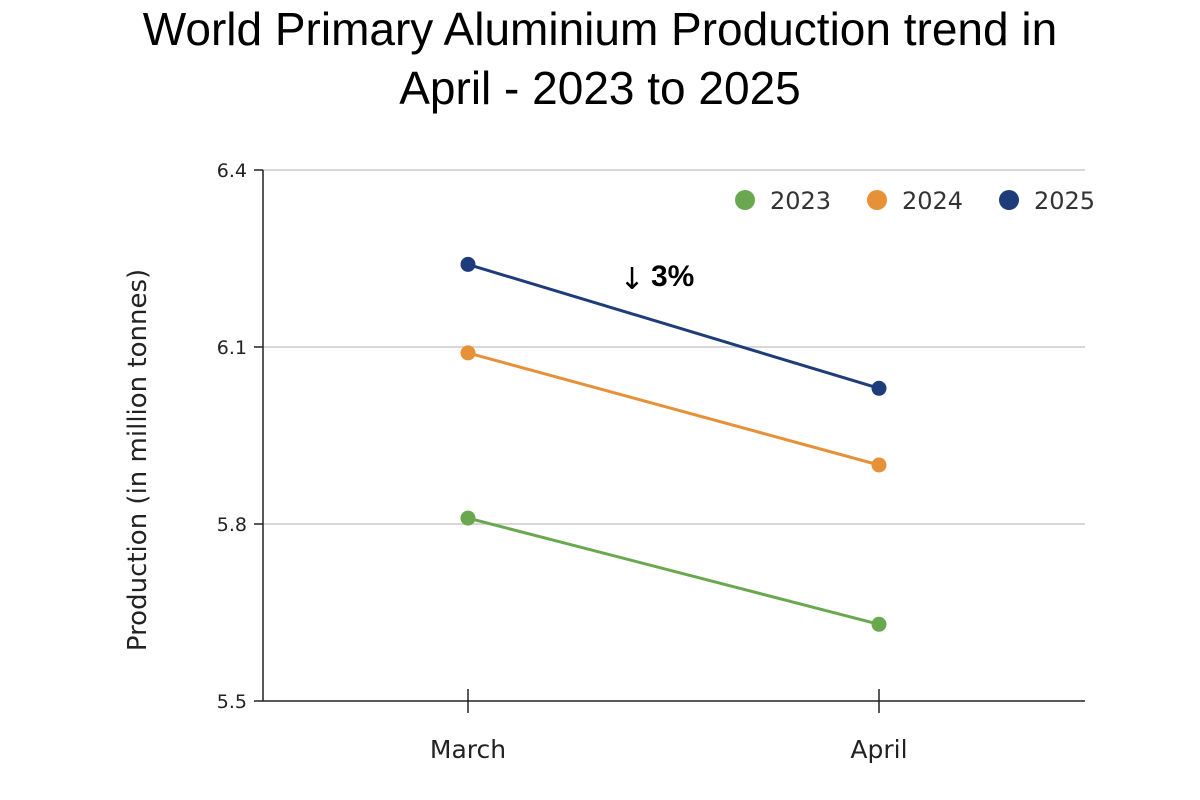  What do you see at coordinates (232, 525) in the screenshot?
I see `y-tick-label: 5.8` at bounding box center [232, 525].